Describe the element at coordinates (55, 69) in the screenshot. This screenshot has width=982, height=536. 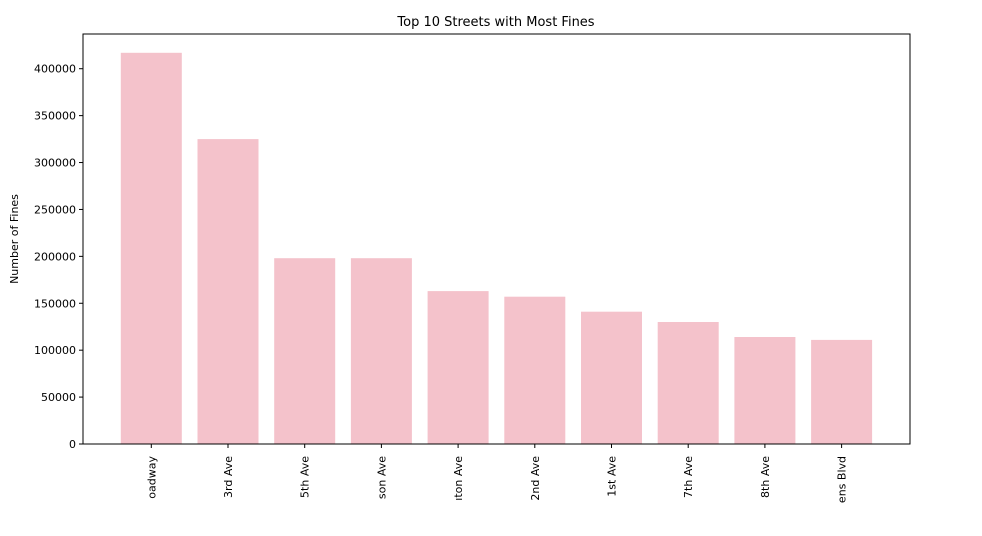
I see `y-tick-label: 400000` at that location.